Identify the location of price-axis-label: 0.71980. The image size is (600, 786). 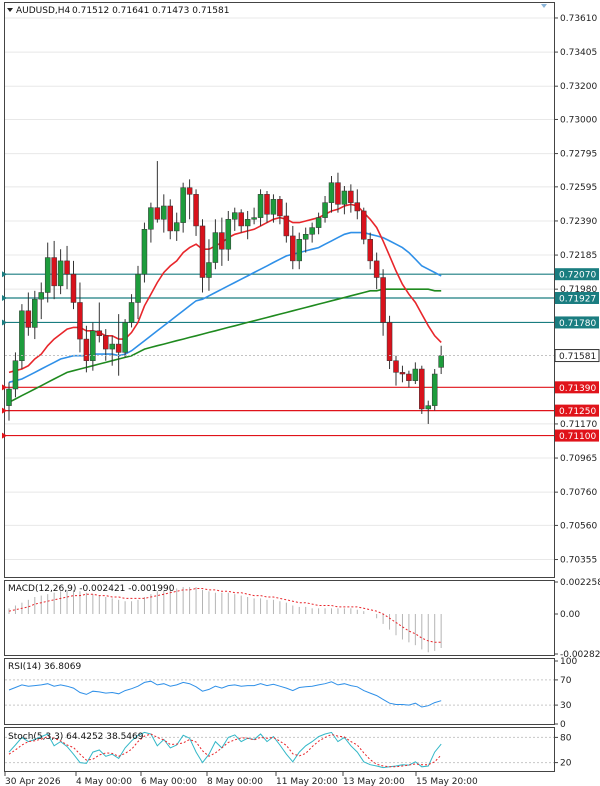
(578, 290).